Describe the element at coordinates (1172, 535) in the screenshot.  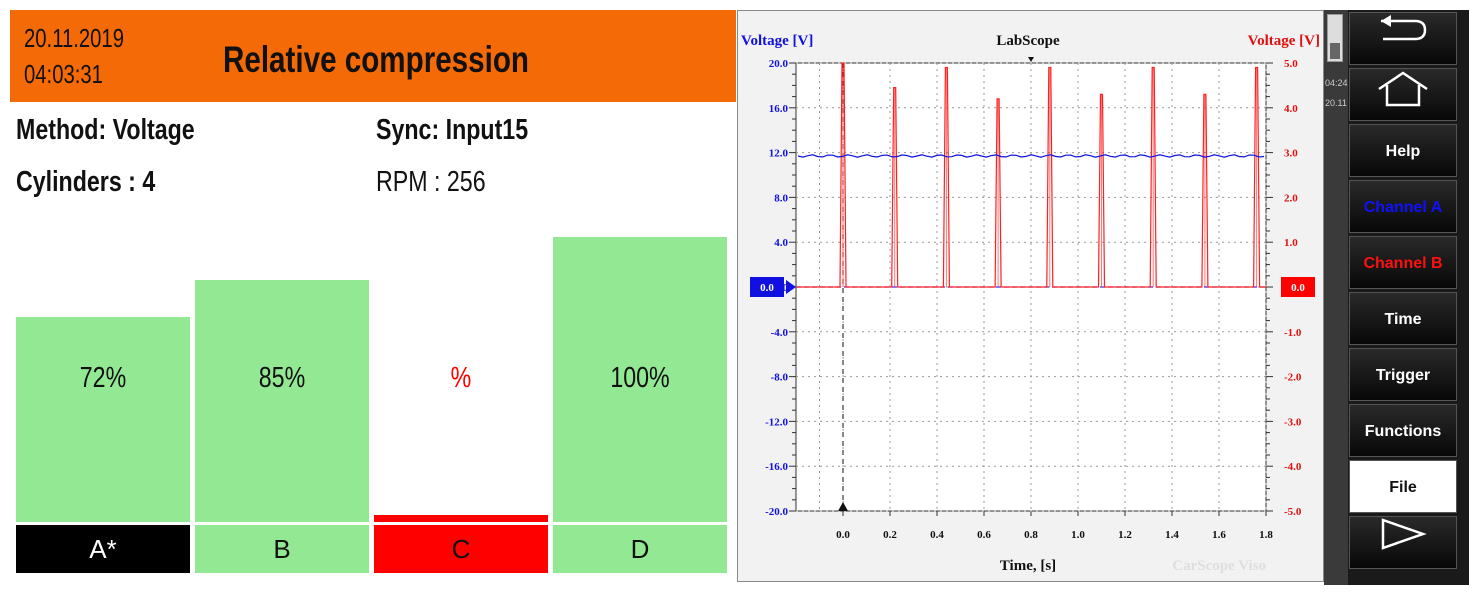
I see `x-tick-label: 1.4` at that location.